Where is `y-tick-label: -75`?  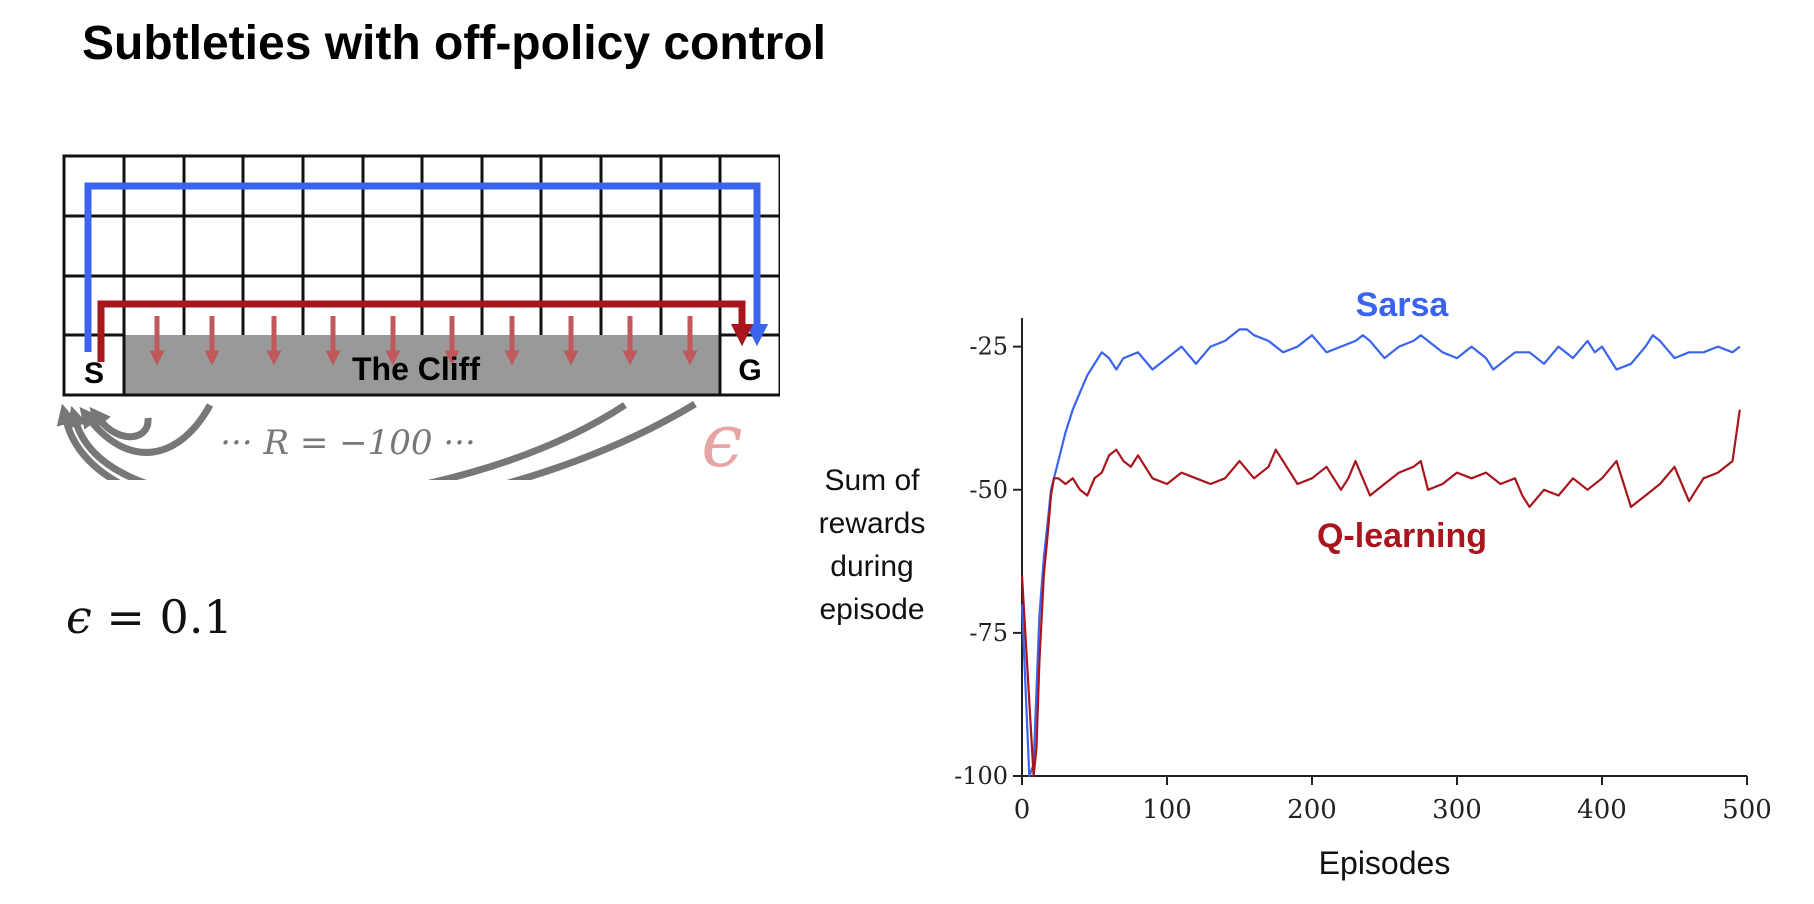 y-tick-label: -75 is located at coordinates (988, 633).